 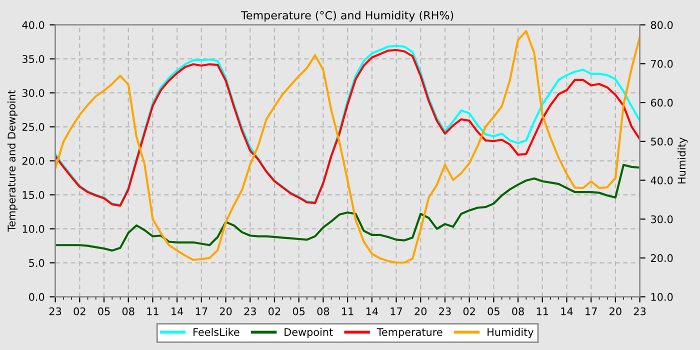 I want to click on y-tick-label: 35.0, so click(x=33, y=59).